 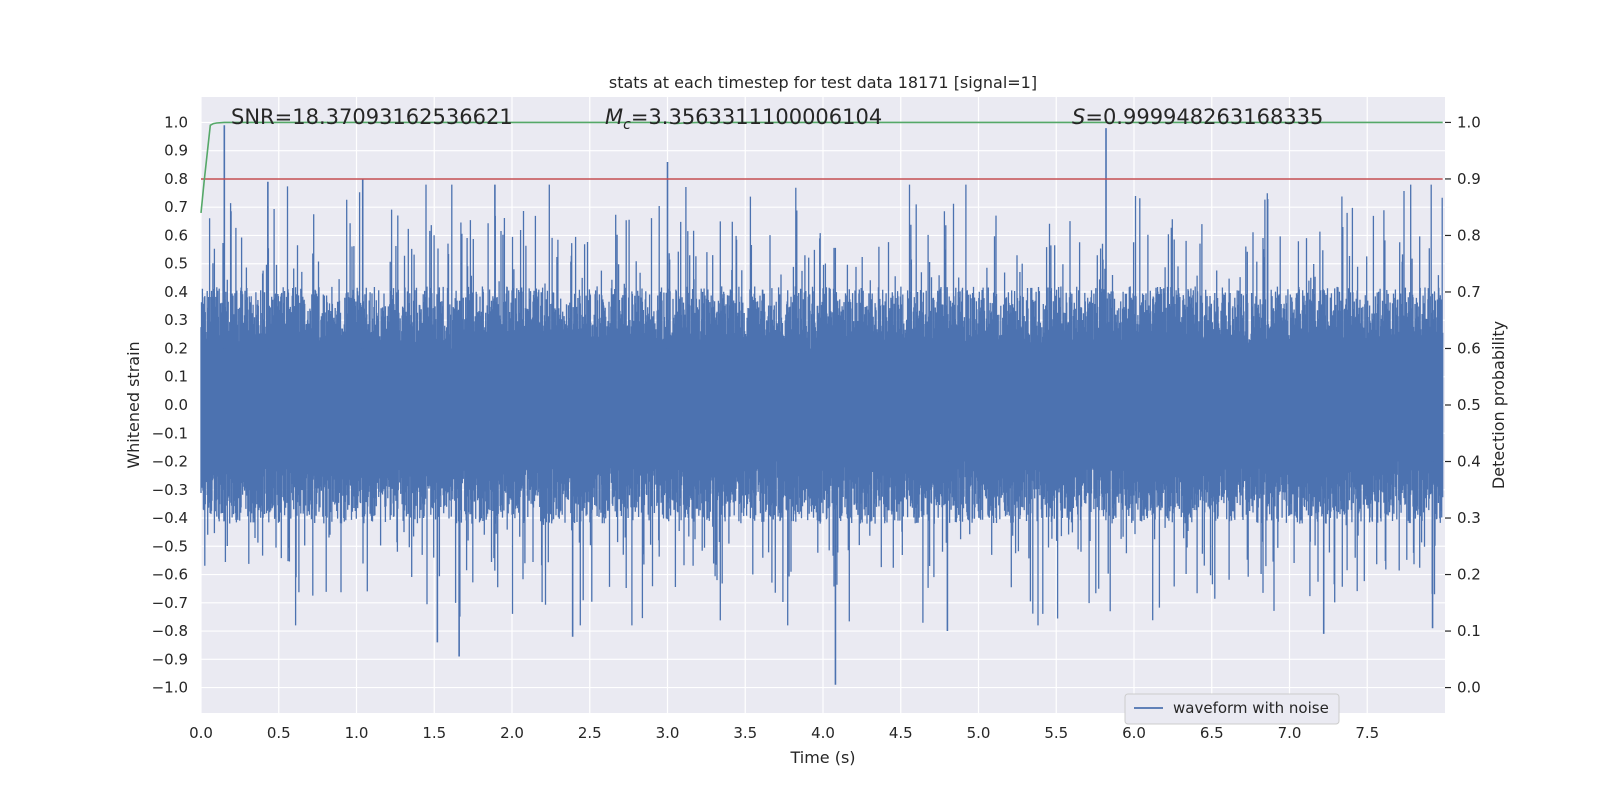 What do you see at coordinates (1197, 117) in the screenshot?
I see `probability-annotation: S=0.999948263168335` at bounding box center [1197, 117].